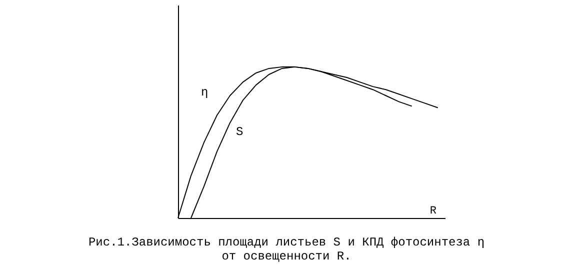 This screenshot has width=568, height=278. What do you see at coordinates (286, 243) in the screenshot?
I see `text: Рис.1.Зависимость площади листьев S и КПД фотосинтеза η` at bounding box center [286, 243].